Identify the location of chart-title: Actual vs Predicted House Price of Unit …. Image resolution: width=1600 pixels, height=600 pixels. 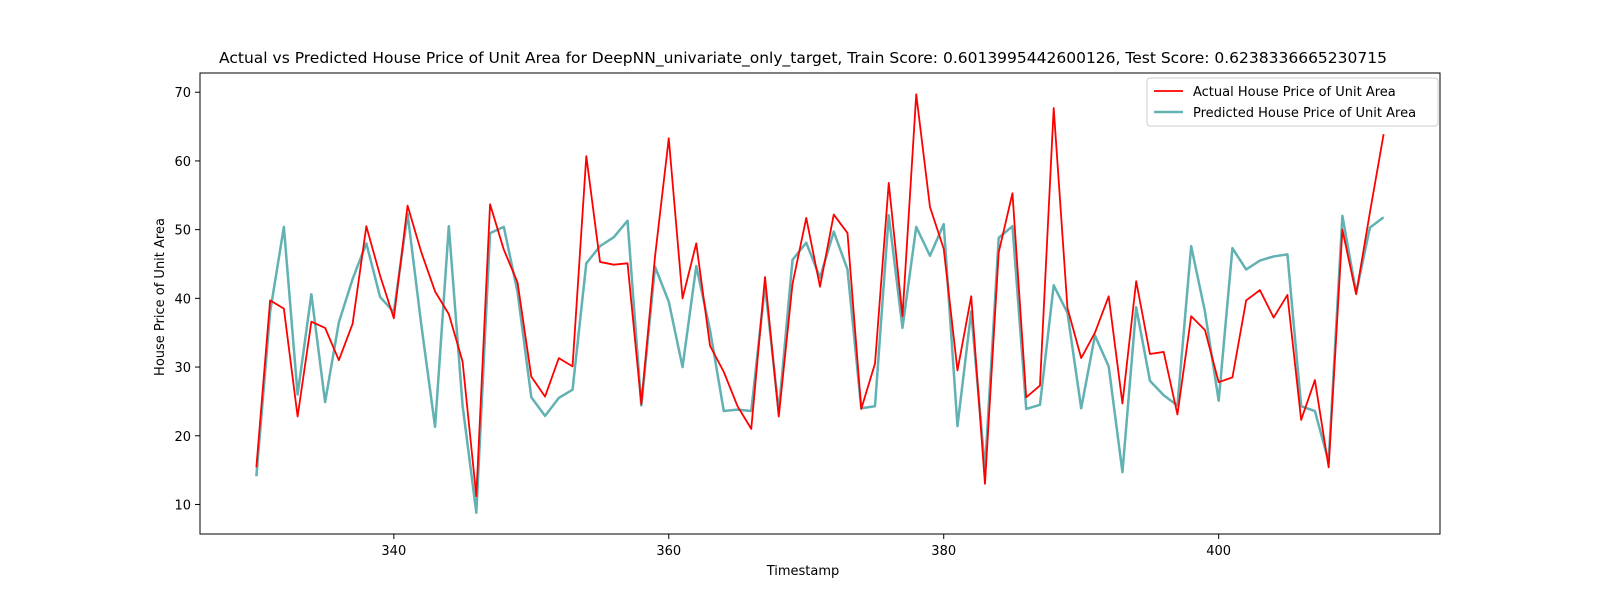
(803, 58).